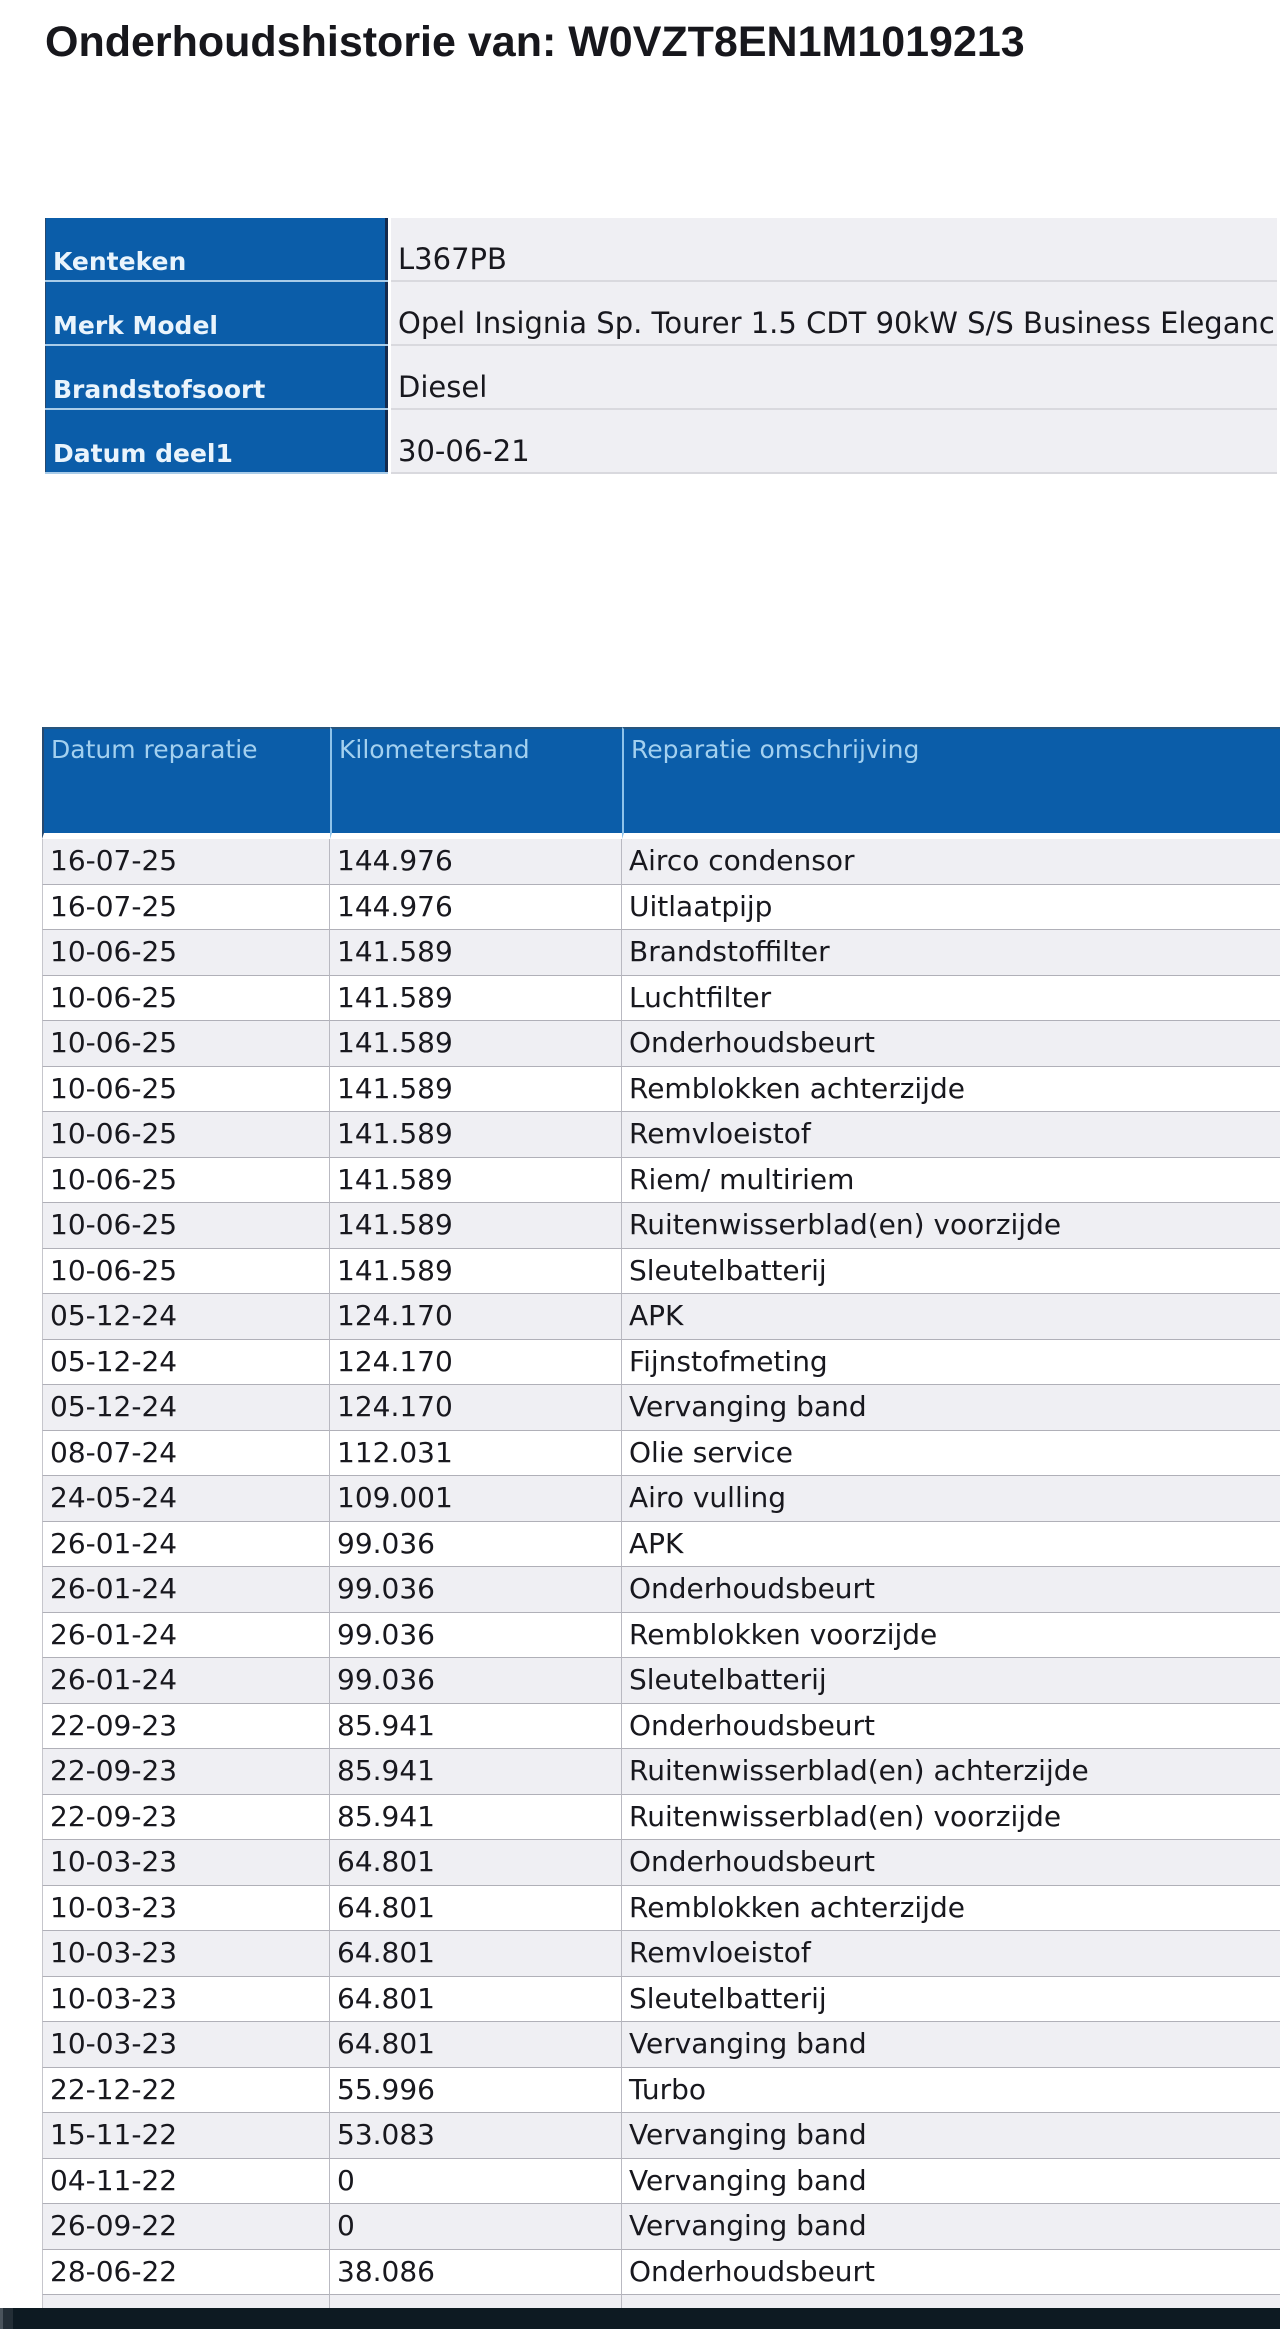 The height and width of the screenshot is (2329, 1280). Describe the element at coordinates (476, 2181) in the screenshot. I see `odometer-cell: 0` at that location.